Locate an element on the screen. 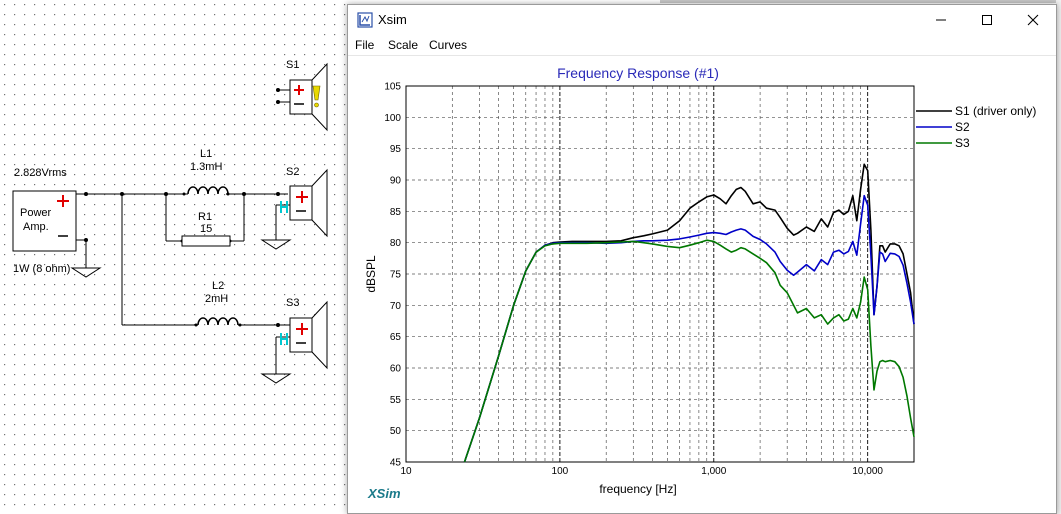 This screenshot has width=1061, height=514. y-tick-label: 90 is located at coordinates (396, 181).